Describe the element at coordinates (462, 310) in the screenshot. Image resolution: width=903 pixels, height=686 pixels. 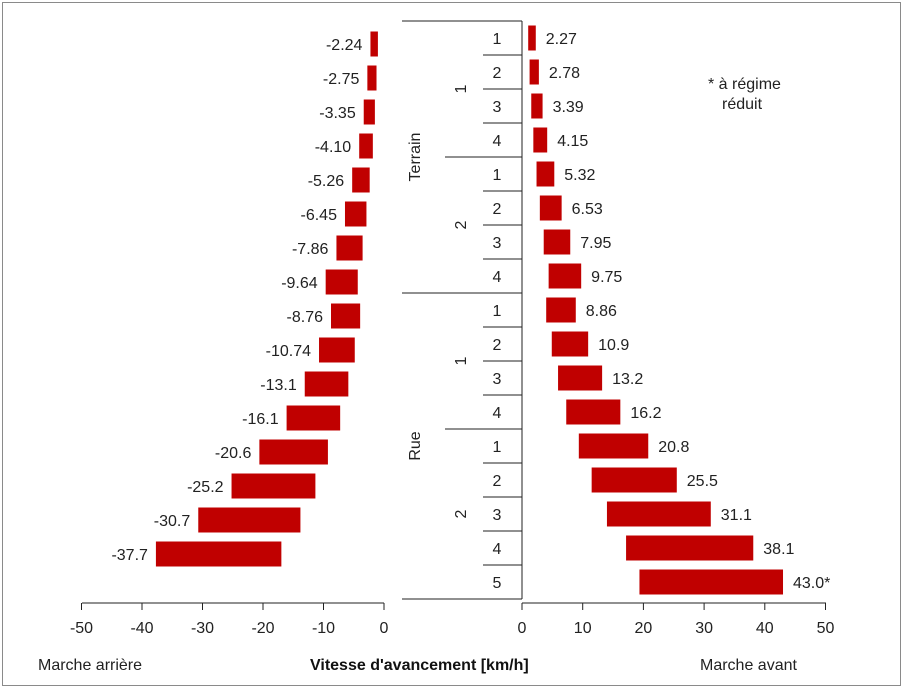
I see `gear-table: 1 2 3 4 1 1 2 3 4 2 Terrain 1 2 3 4 1 1 2 3 4 5 2 Rue` at that location.